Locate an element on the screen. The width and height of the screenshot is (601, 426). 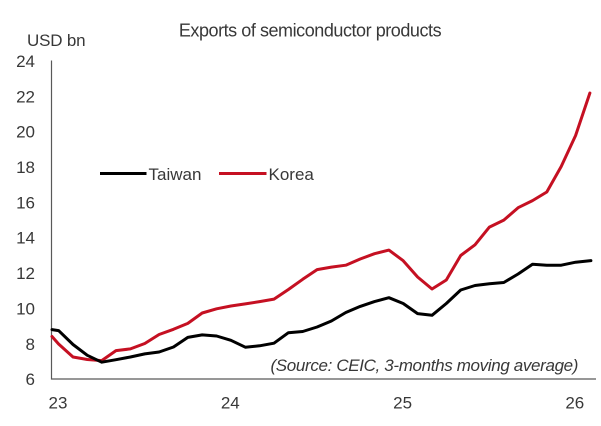
svg-text: 16 is located at coordinates (25, 202).